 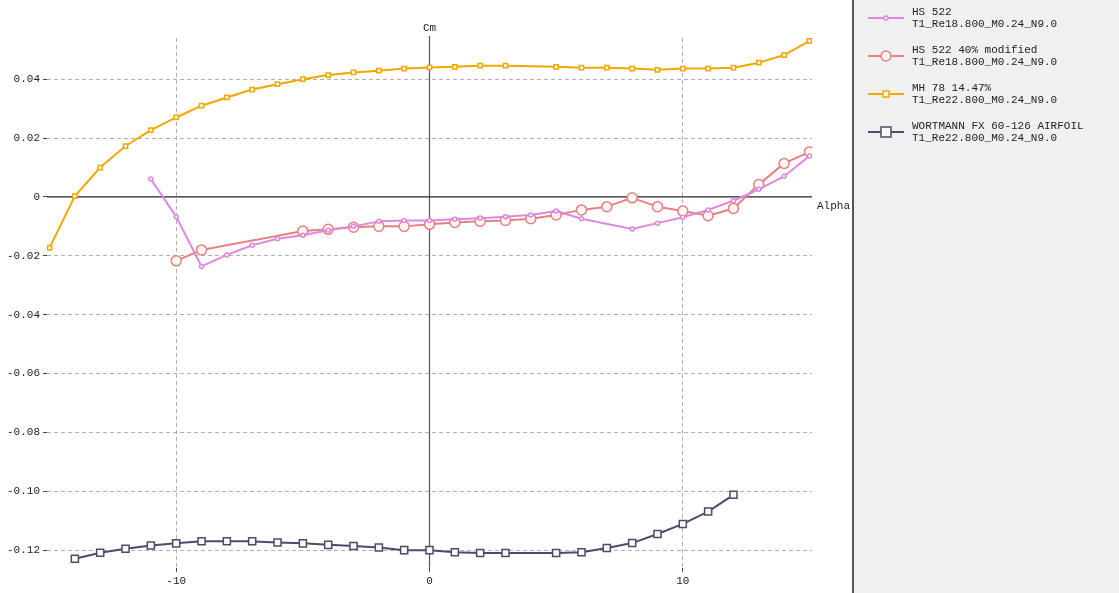 What do you see at coordinates (998, 132) in the screenshot?
I see `legend-label: WORTMANN FX 60-126 AIRFOIL T1_Re22.800_M0.24_N9.0` at bounding box center [998, 132].